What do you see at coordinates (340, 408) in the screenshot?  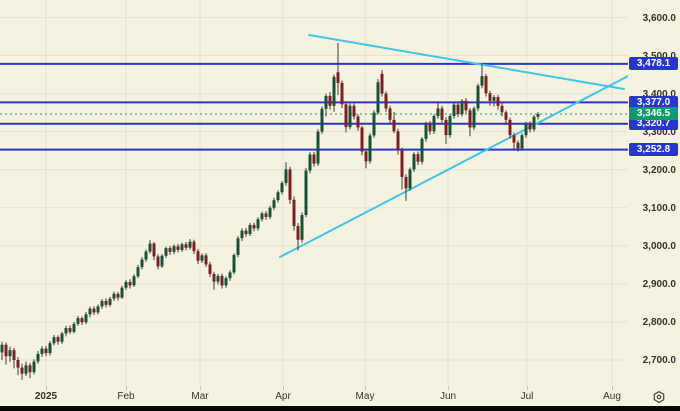 I see `bottom-black-bar` at bounding box center [340, 408].